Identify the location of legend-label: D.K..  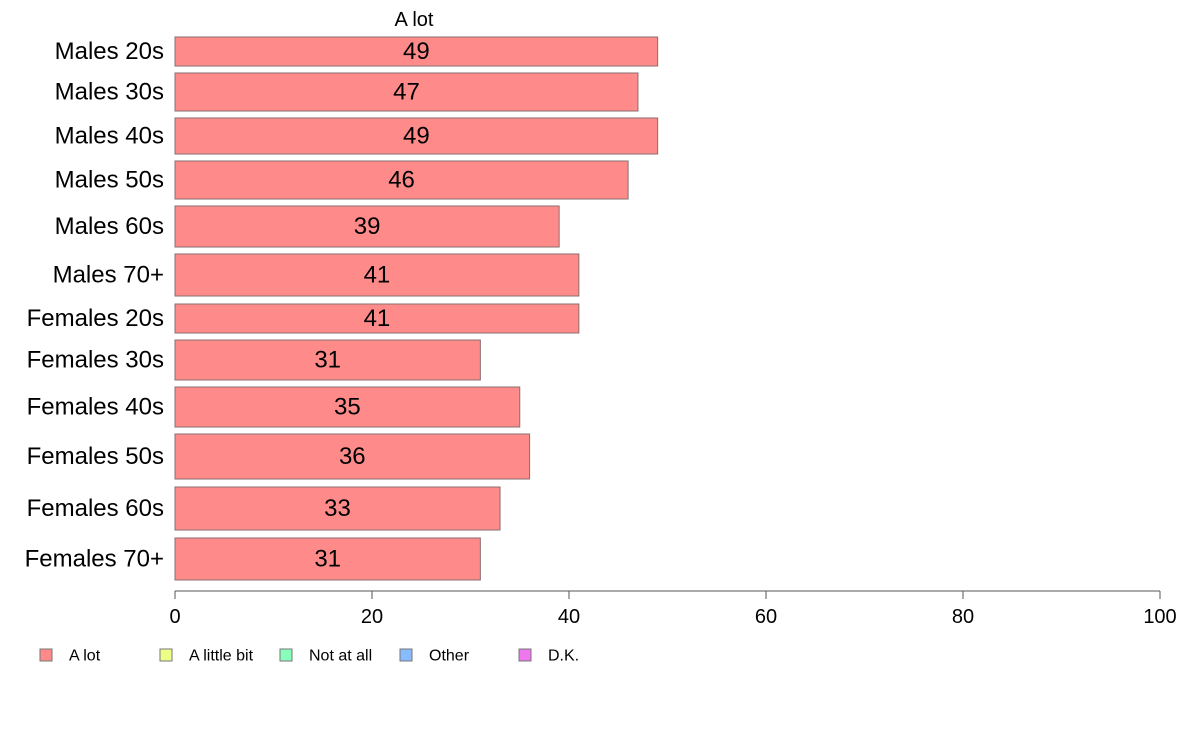
(563, 656).